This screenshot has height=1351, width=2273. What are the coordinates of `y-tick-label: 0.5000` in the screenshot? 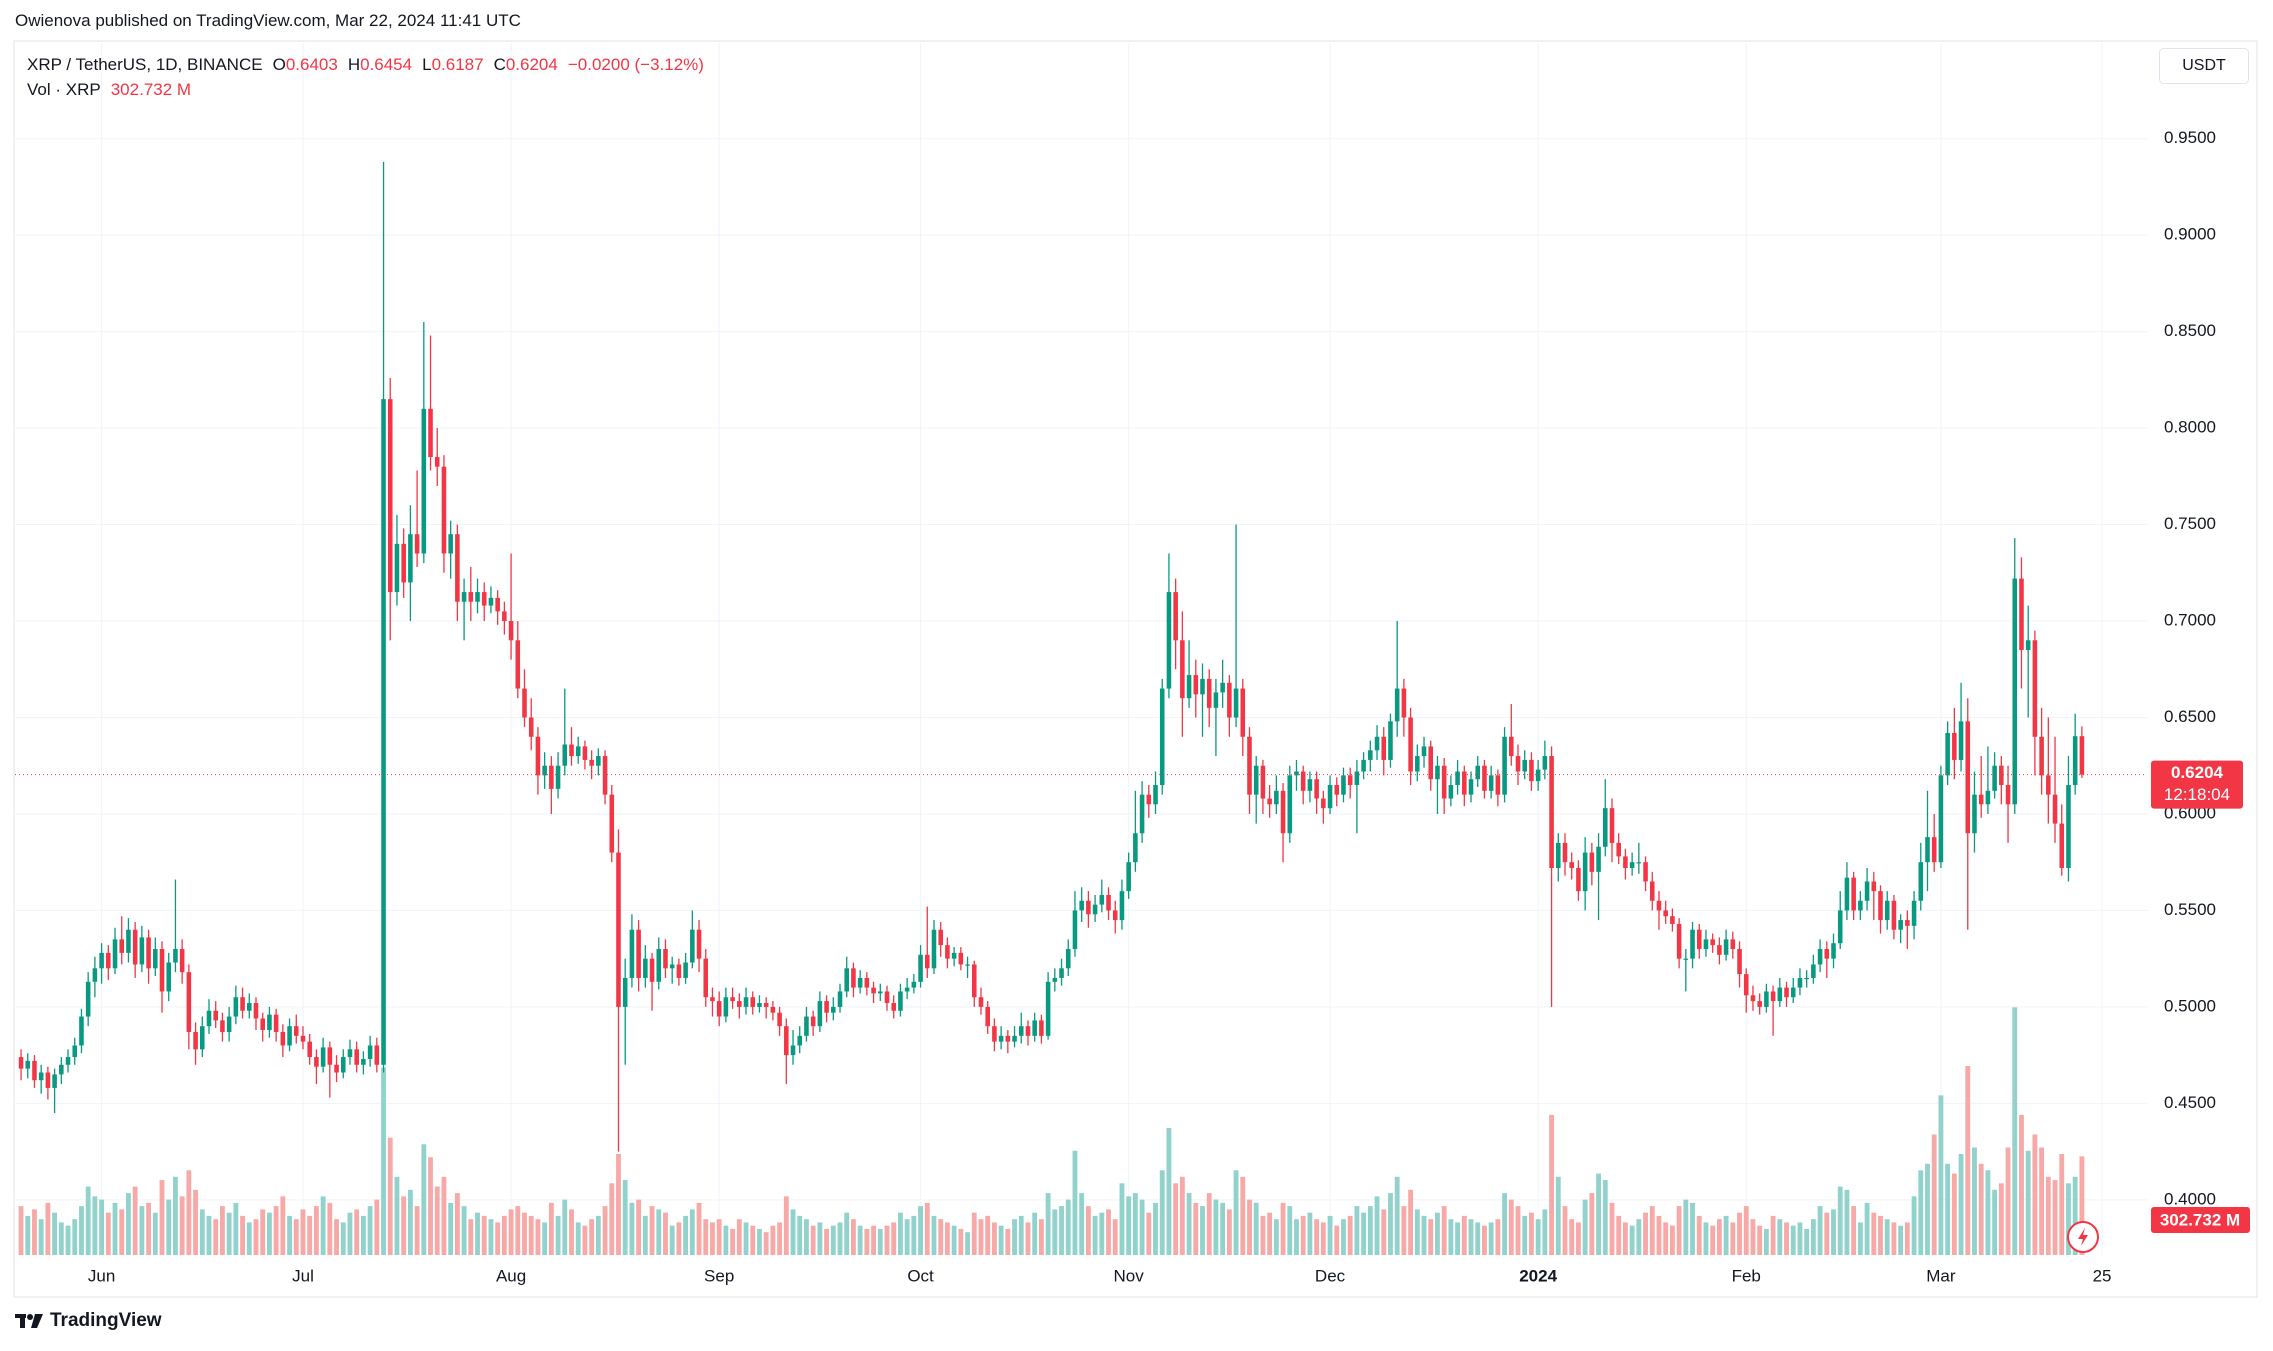 It's located at (2190, 1005).